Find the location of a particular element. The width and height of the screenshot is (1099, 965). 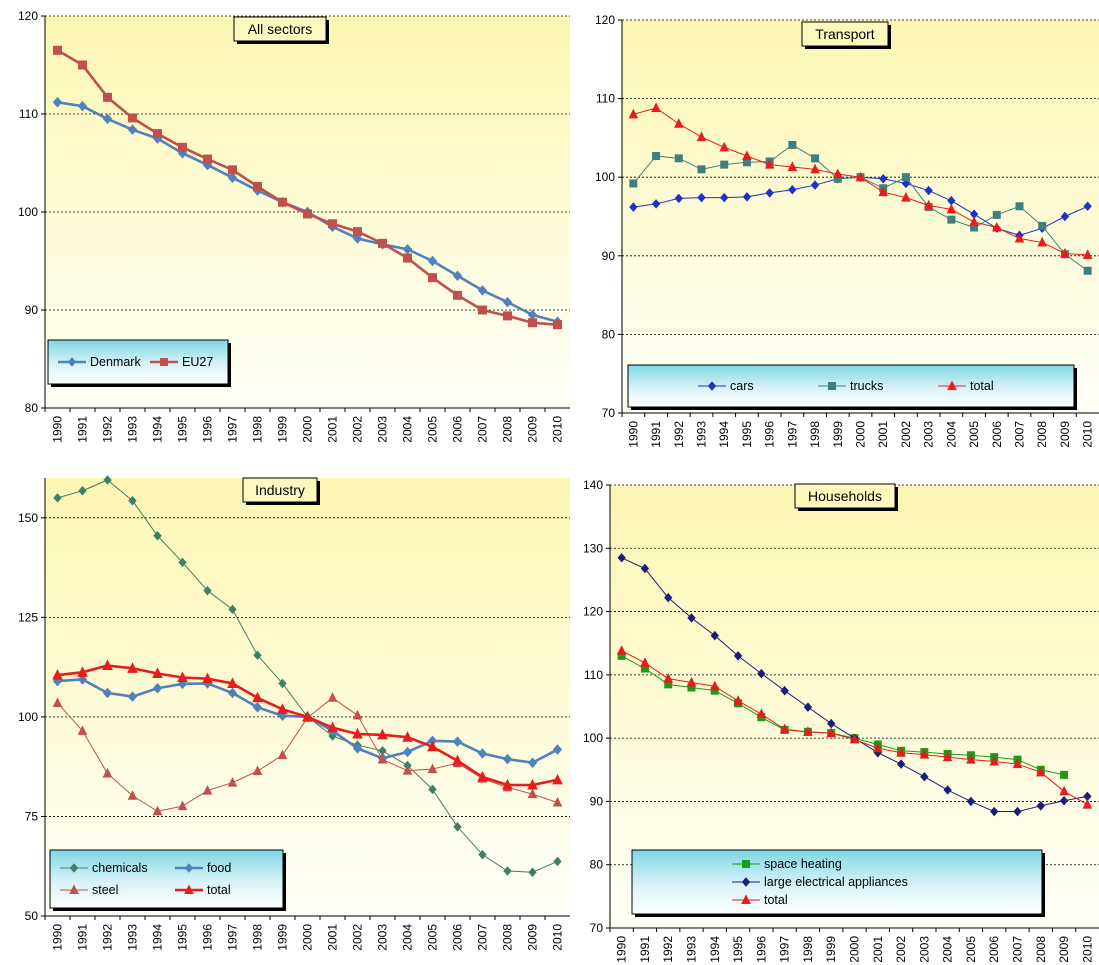

y-tick-label: 80 is located at coordinates (32, 408).